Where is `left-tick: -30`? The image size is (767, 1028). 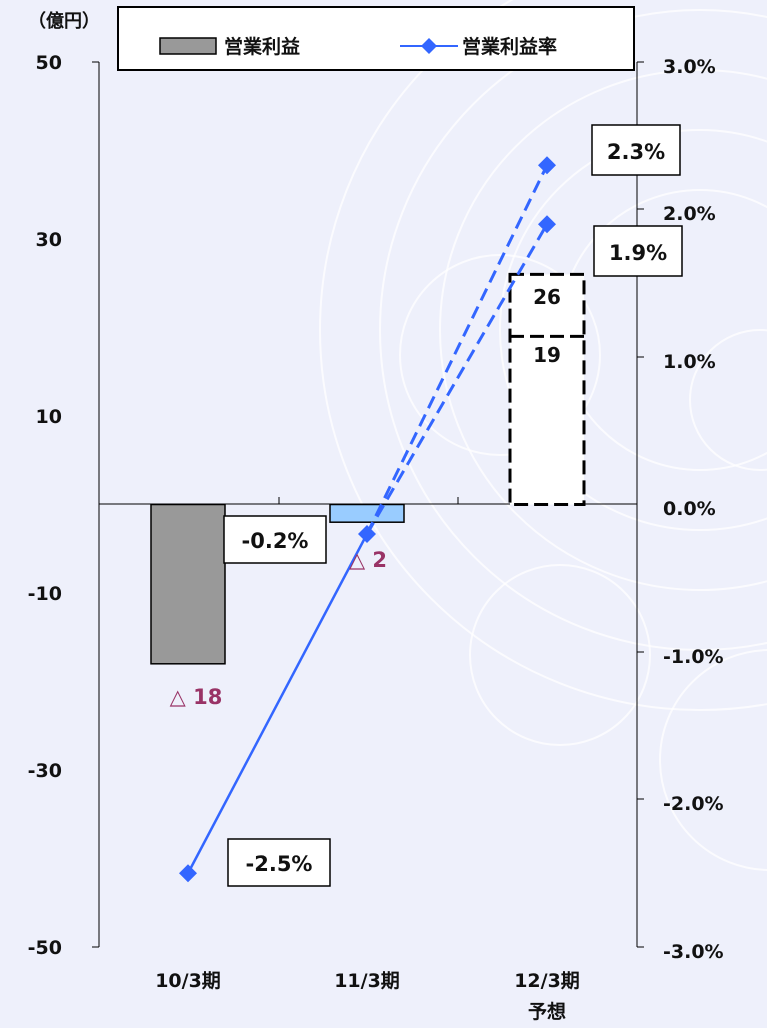 left-tick: -30 is located at coordinates (45, 771).